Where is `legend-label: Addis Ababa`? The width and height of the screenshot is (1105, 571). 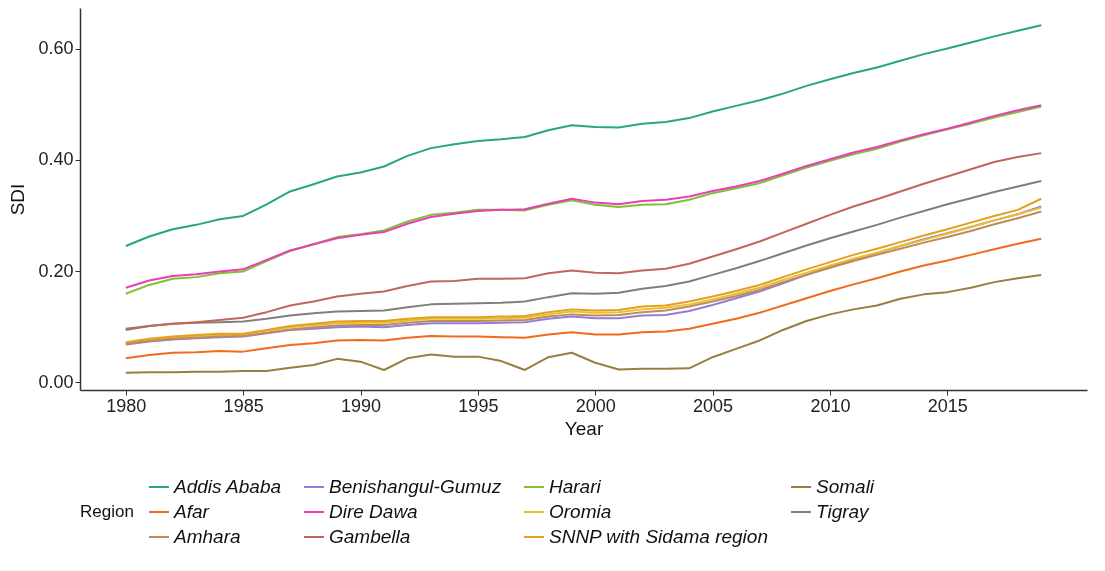
legend-label: Addis Ababa is located at coordinates (227, 486).